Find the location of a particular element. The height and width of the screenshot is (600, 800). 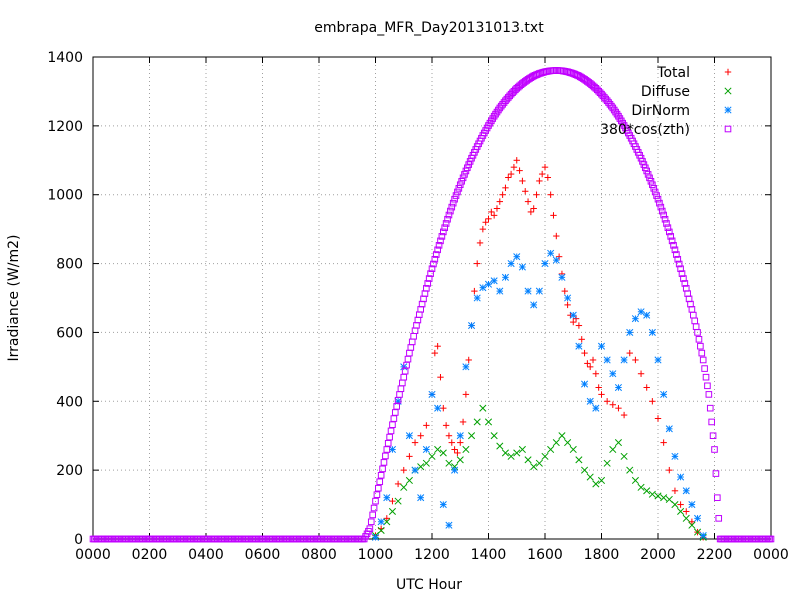

y-tick-label: 1200 is located at coordinates (65, 127).